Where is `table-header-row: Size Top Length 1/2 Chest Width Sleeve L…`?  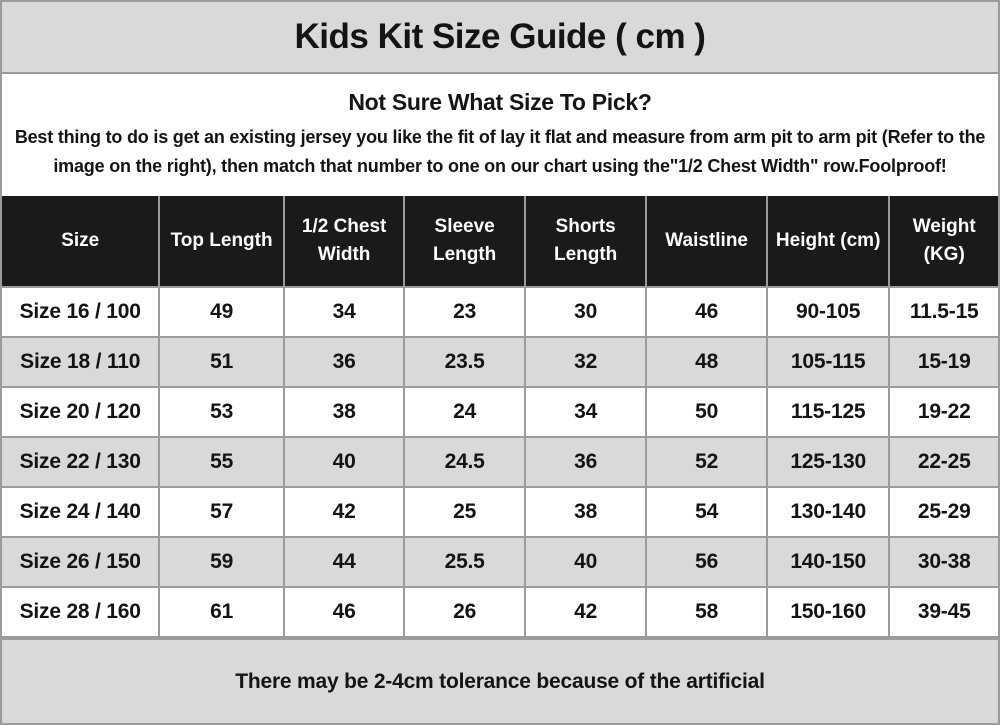
table-header-row: Size Top Length 1/2 Chest Width Sleeve L… is located at coordinates (500, 242).